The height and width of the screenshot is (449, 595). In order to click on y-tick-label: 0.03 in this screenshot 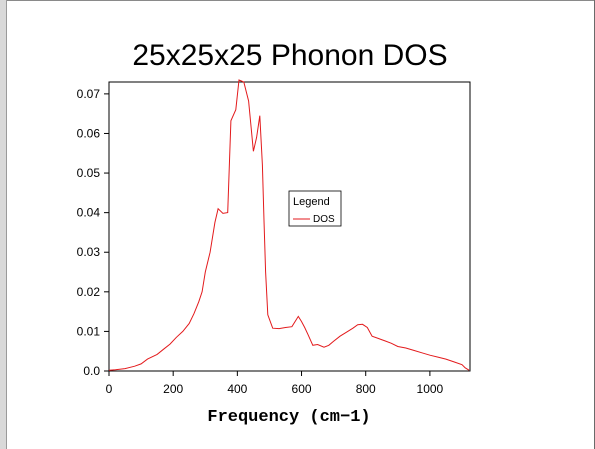, I will do `click(89, 252)`.